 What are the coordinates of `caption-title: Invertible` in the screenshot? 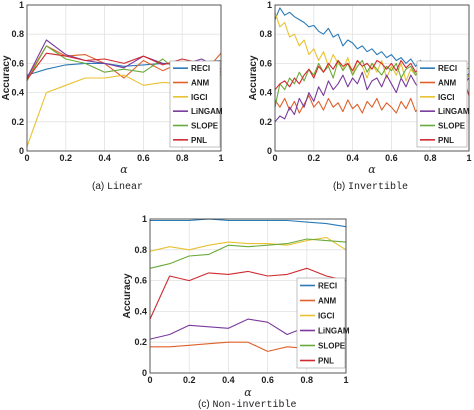 It's located at (378, 187).